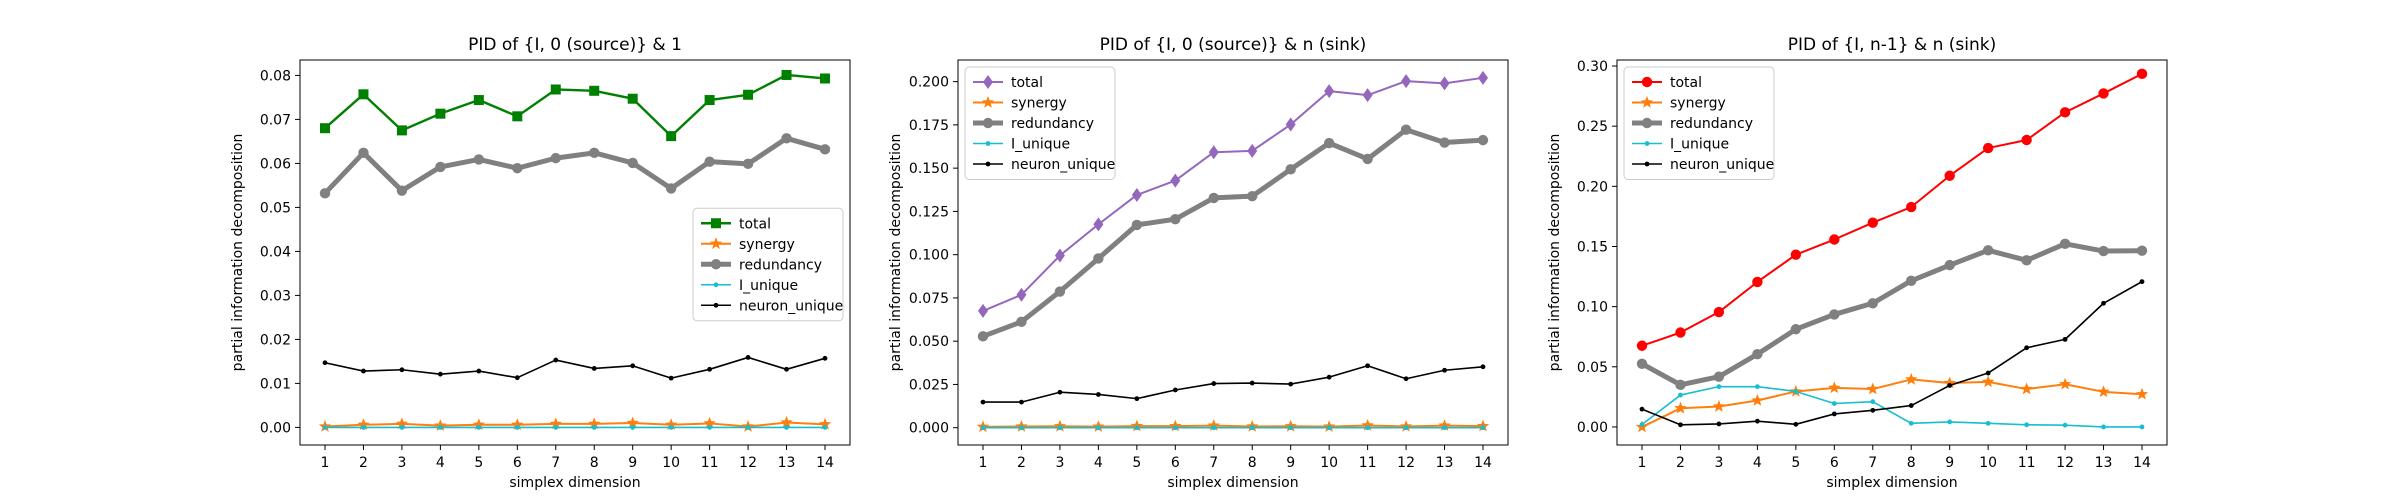 The height and width of the screenshot is (500, 2400). I want to click on y-axis-label: partial information decomposition, so click(896, 253).